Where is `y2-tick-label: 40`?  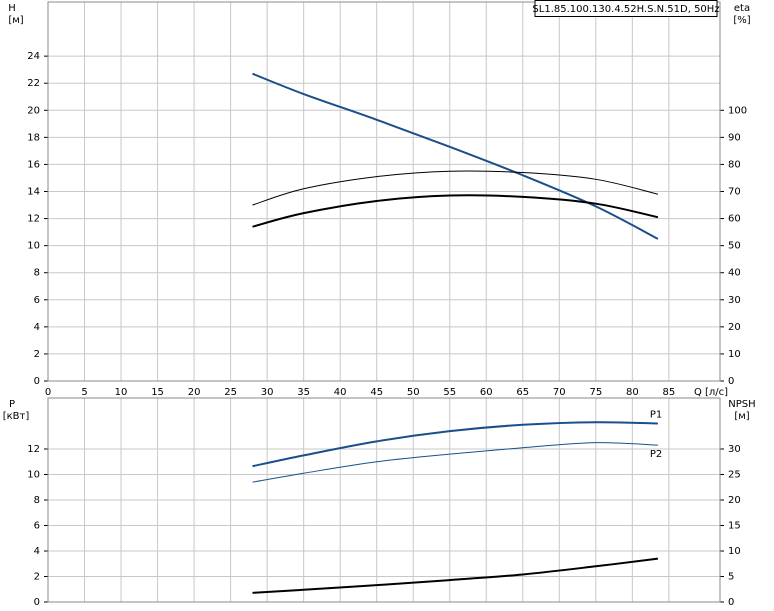 y2-tick-label: 40 is located at coordinates (734, 273).